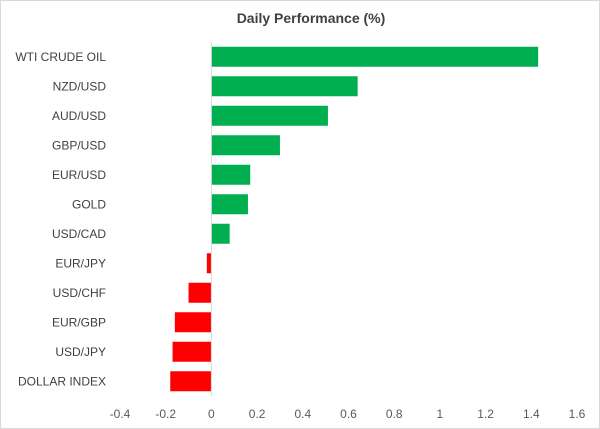  I want to click on x-tick-label: 0.2, so click(257, 414).